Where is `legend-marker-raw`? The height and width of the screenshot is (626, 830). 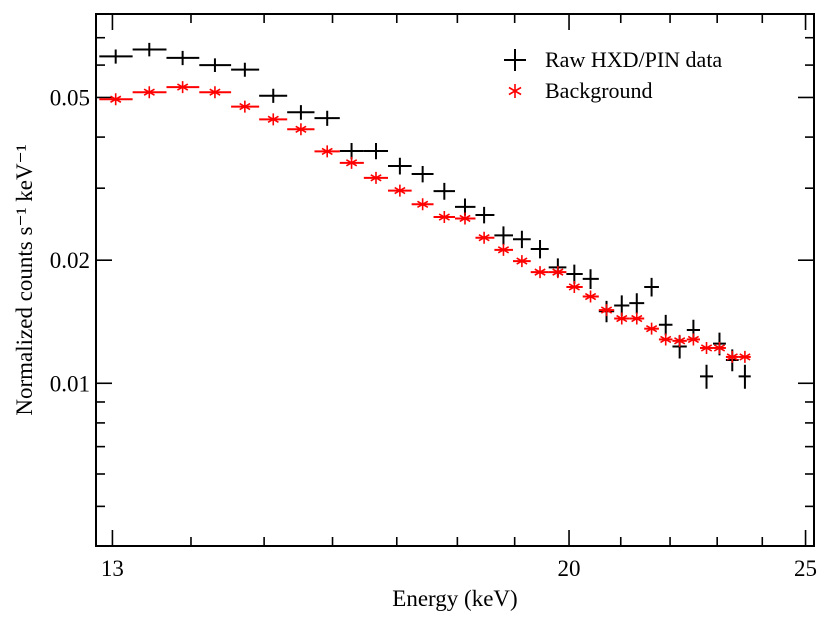 legend-marker-raw is located at coordinates (515, 60).